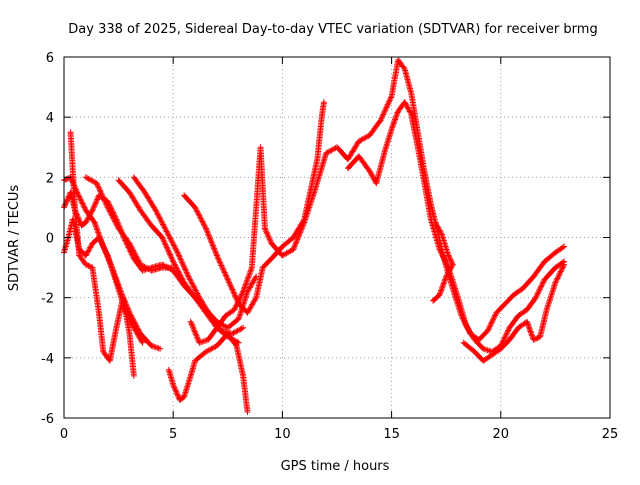 This screenshot has height=485, width=640. I want to click on x-axis-title: GPS time / hours, so click(335, 466).